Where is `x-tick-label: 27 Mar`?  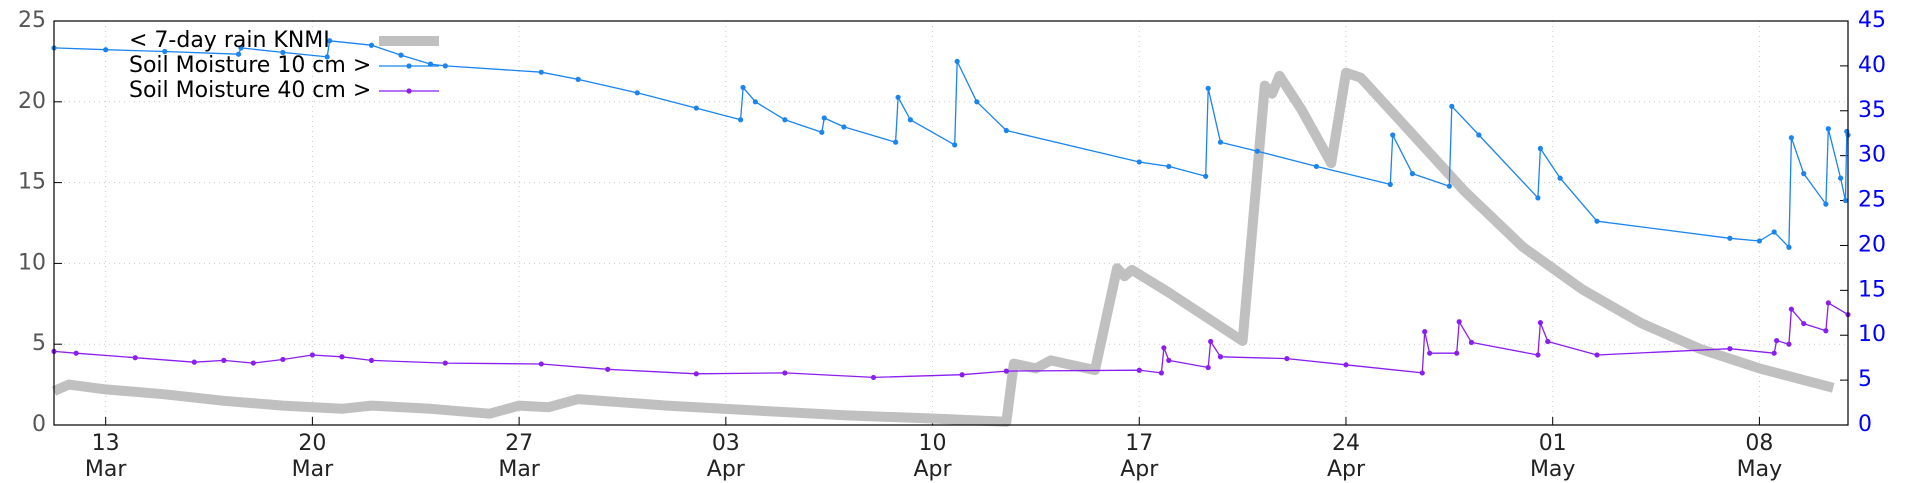 x-tick-label: 27 Mar is located at coordinates (519, 456).